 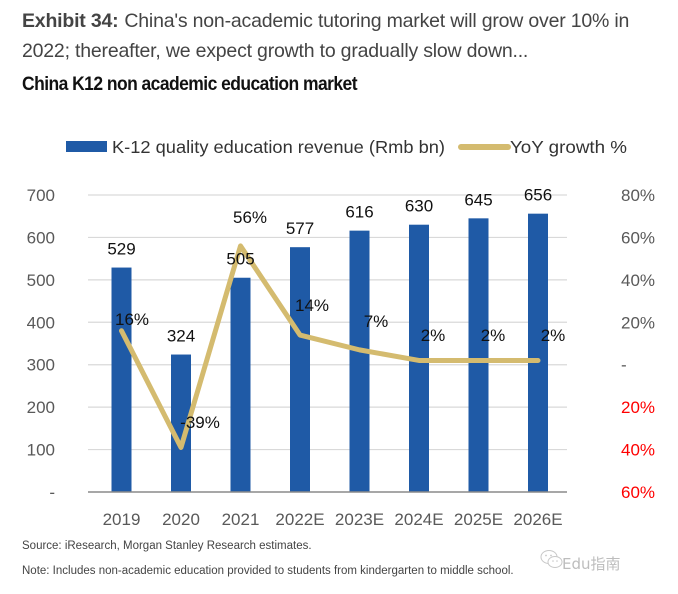 What do you see at coordinates (418, 519) in the screenshot?
I see `x-tick-label: 2024E` at bounding box center [418, 519].